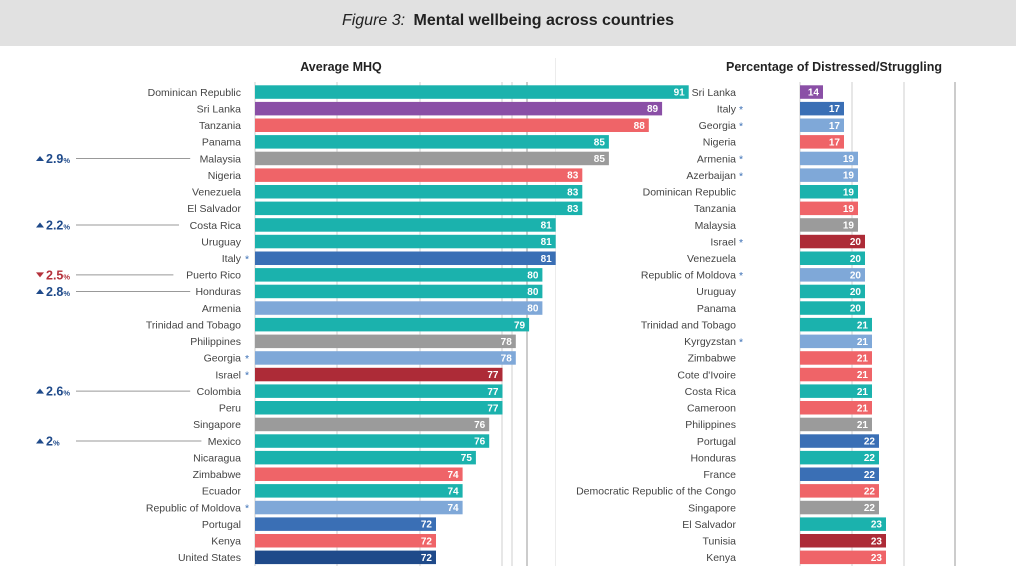 The height and width of the screenshot is (566, 1016). I want to click on p2-star-kyrgyzstan: *, so click(741, 343).